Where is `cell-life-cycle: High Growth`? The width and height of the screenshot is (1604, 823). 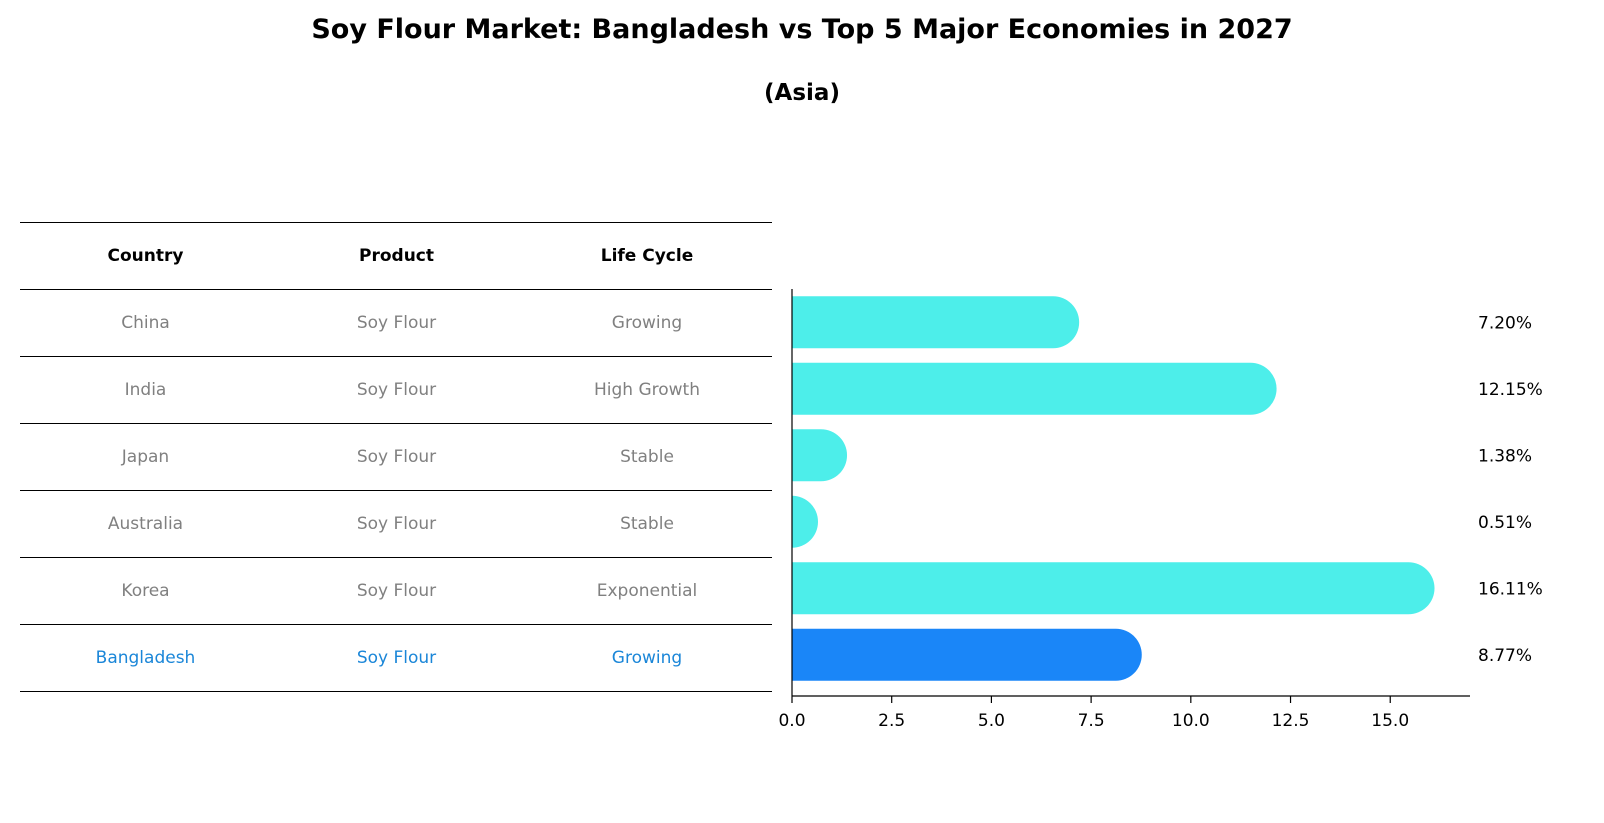 cell-life-cycle: High Growth is located at coordinates (646, 390).